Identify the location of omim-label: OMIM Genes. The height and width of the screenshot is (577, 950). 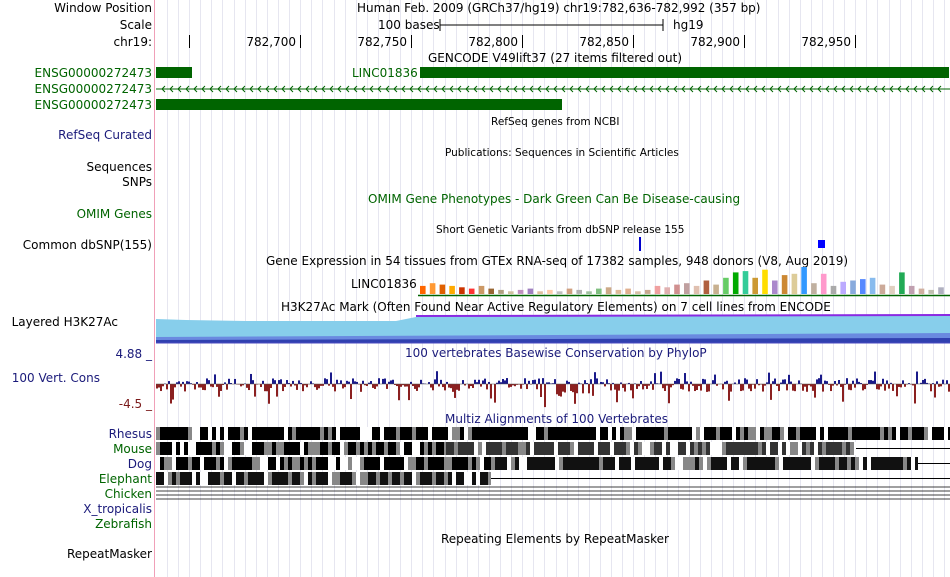
(114, 214).